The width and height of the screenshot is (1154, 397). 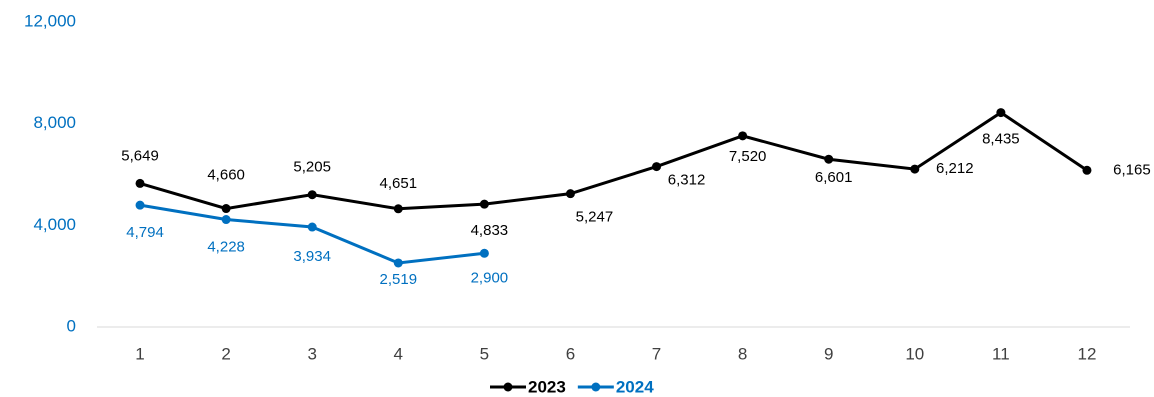 I want to click on x-tick-label: 10, so click(x=914, y=353).